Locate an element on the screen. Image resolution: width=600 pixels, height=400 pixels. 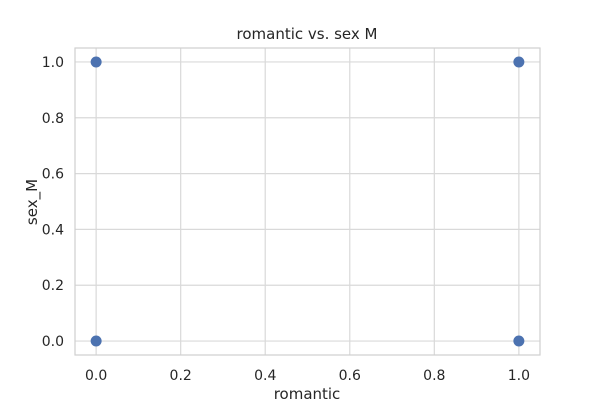
y-tick-label: 0.2 is located at coordinates (53, 286).